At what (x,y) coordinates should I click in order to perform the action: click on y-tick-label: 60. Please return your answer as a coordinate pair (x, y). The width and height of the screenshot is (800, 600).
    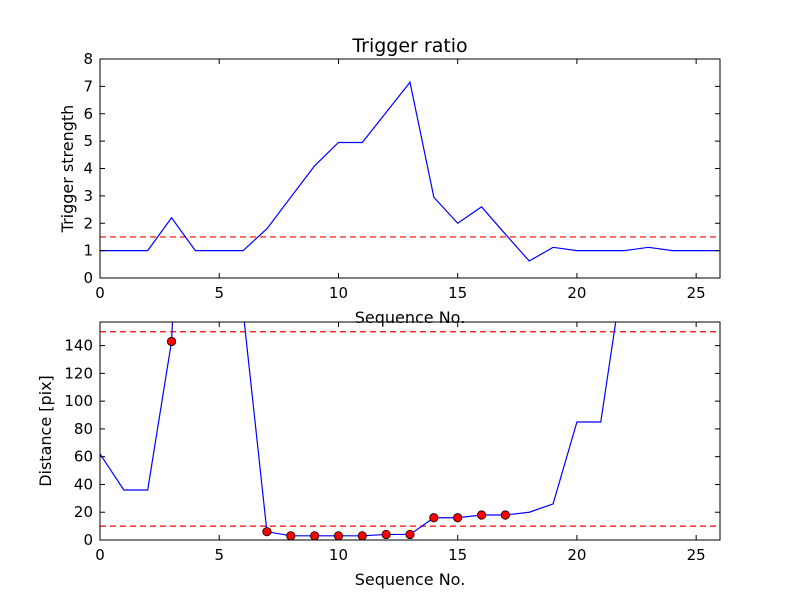
    Looking at the image, I should click on (83, 457).